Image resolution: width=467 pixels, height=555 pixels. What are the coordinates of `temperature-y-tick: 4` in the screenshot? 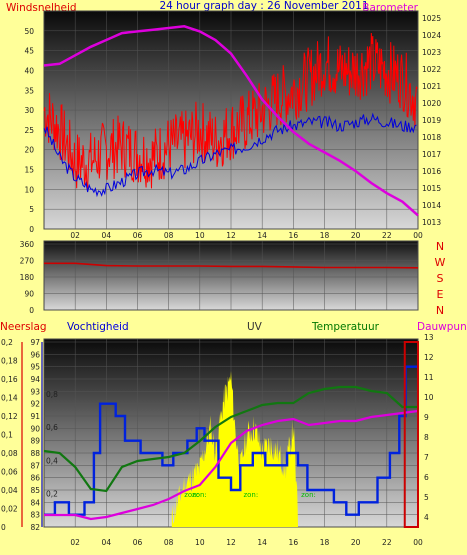 It's located at (426, 517).